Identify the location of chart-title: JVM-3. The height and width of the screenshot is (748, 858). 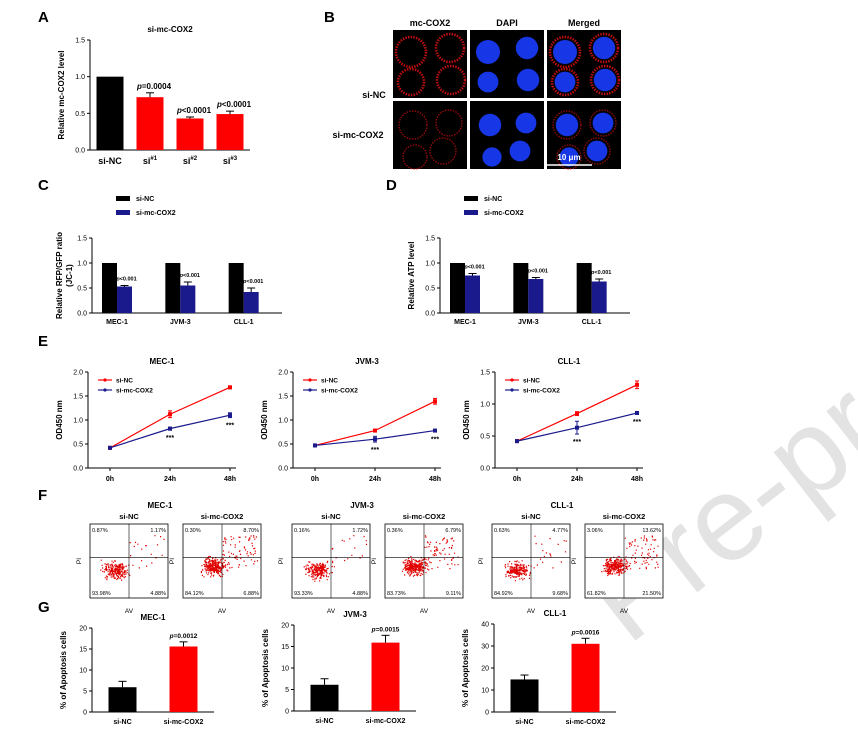
(367, 361).